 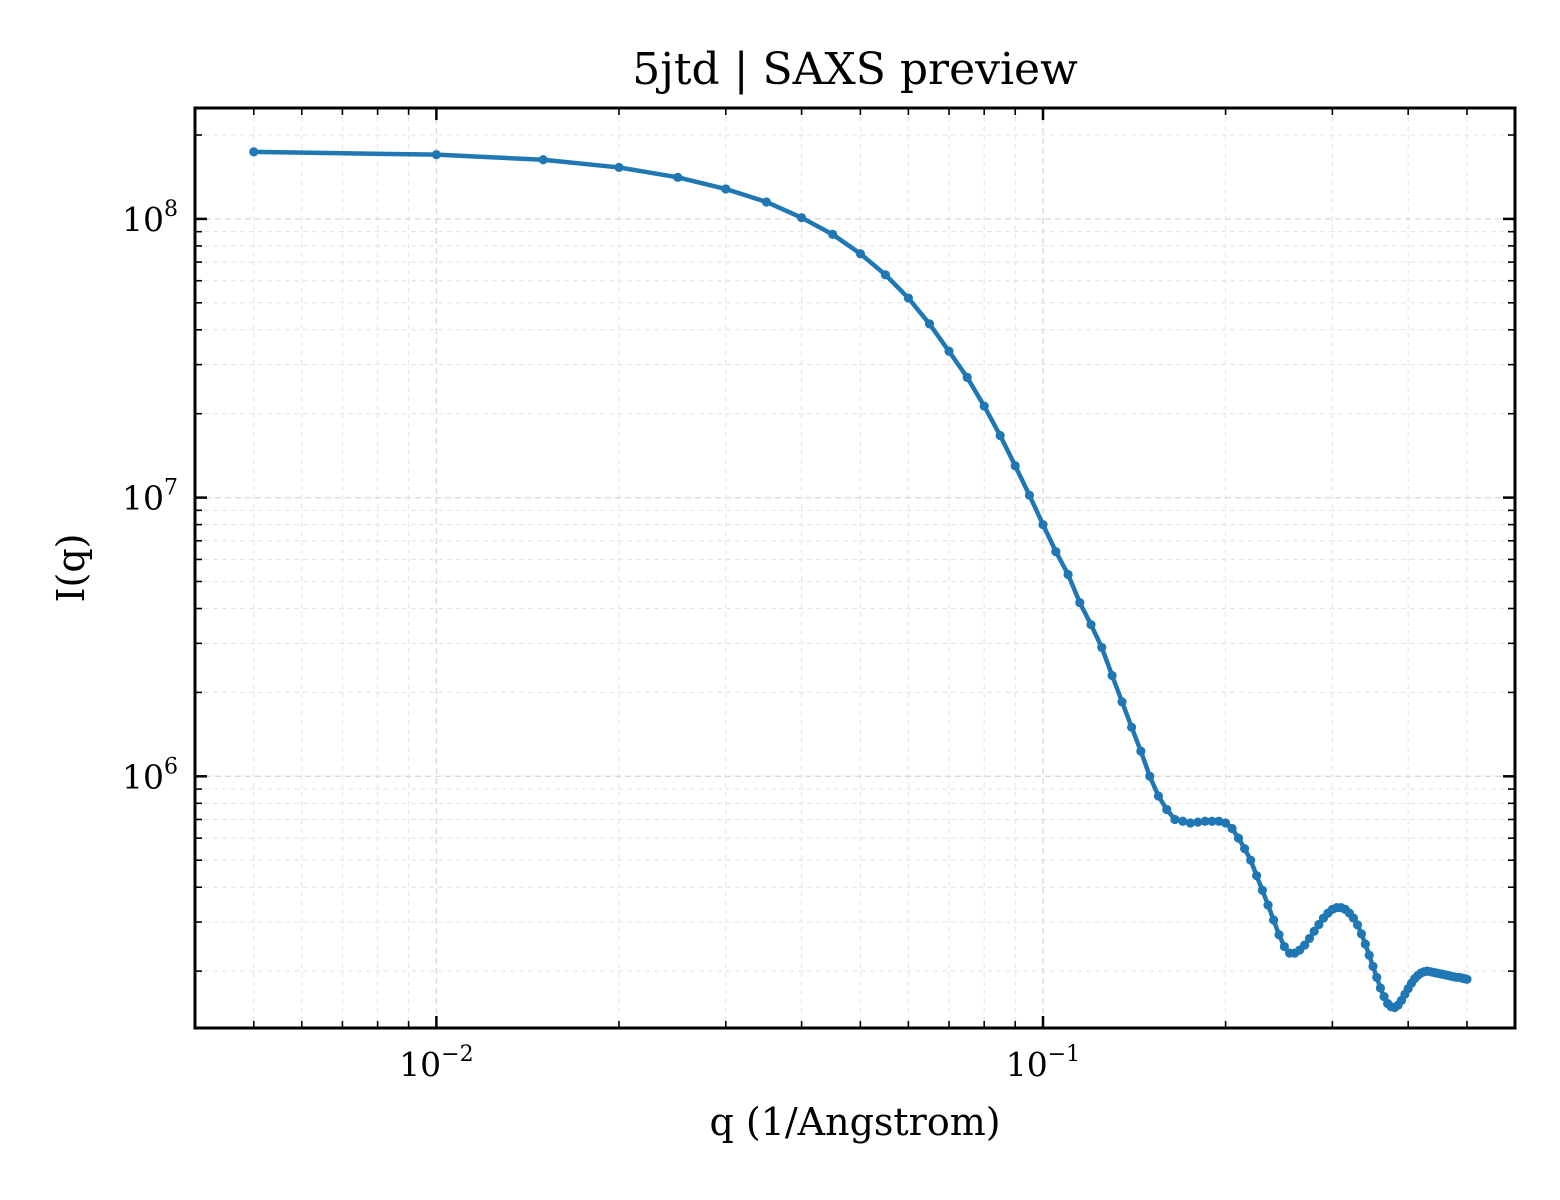 What do you see at coordinates (436, 1063) in the screenshot?
I see `x-tick-label: 10⁻²` at bounding box center [436, 1063].